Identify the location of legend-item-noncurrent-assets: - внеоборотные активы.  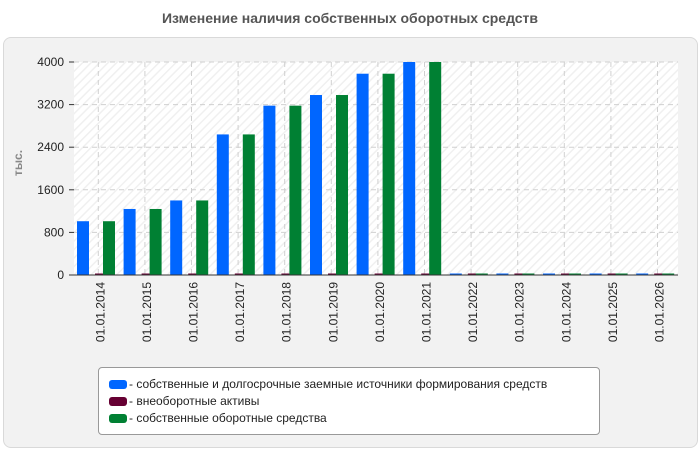
(184, 401).